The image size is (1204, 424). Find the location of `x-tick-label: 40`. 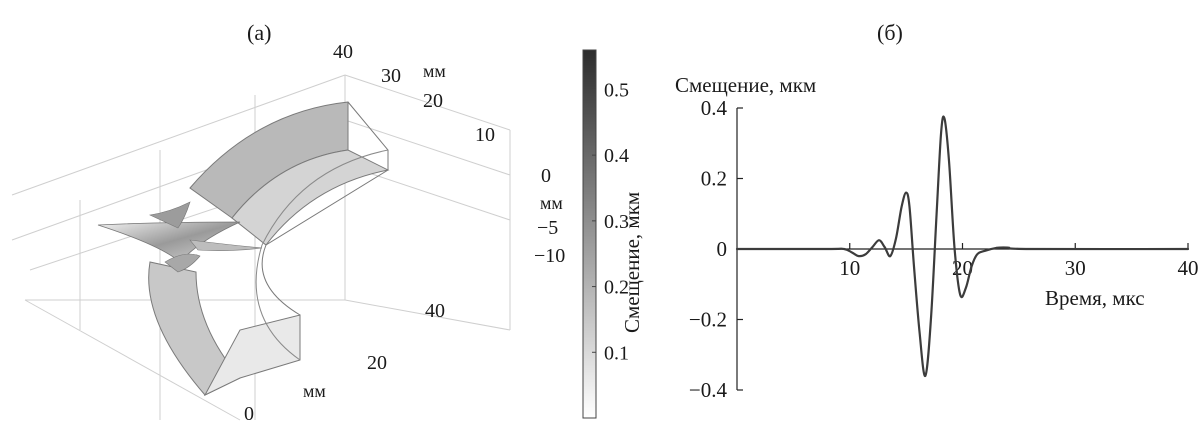

x-tick-label: 40 is located at coordinates (1188, 268).